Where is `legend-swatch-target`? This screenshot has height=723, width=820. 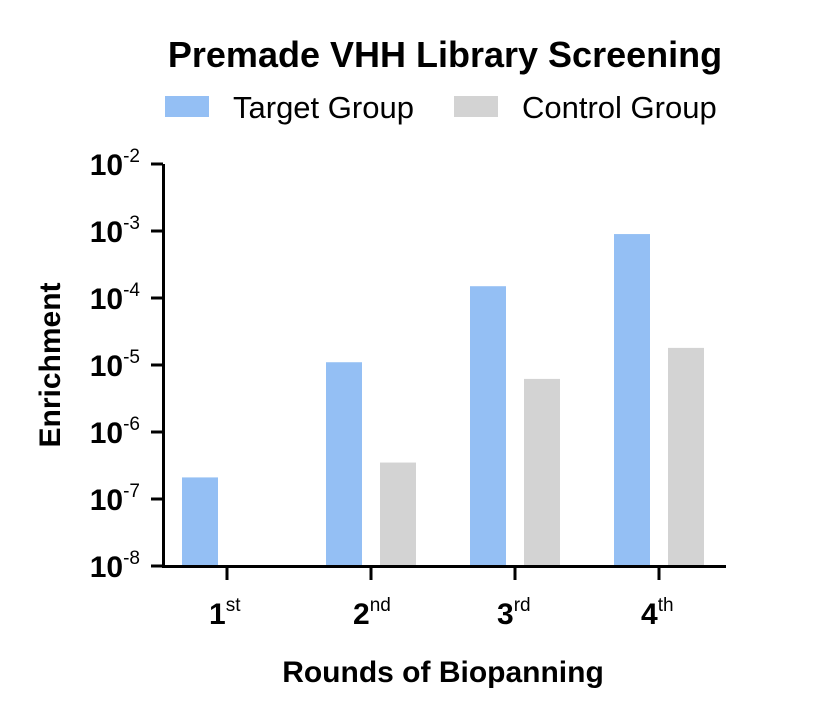
legend-swatch-target is located at coordinates (187, 106).